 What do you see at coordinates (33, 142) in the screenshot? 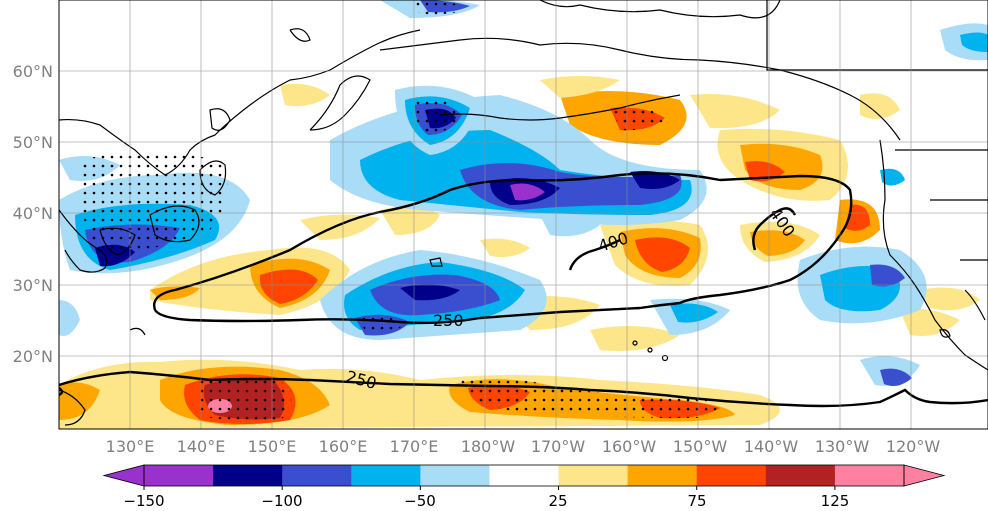
I see `lat-label: 50°N` at bounding box center [33, 142].